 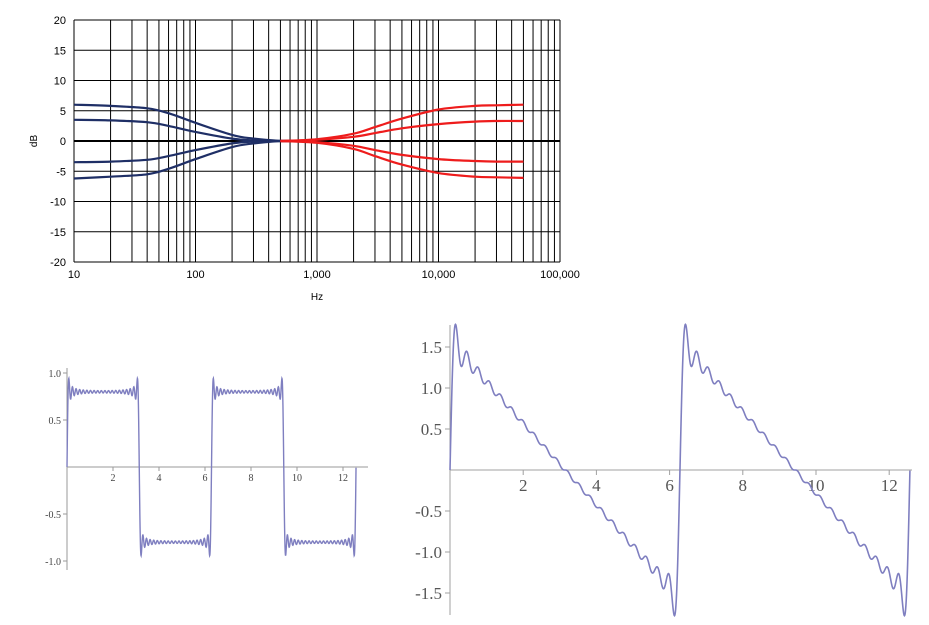 What do you see at coordinates (58, 233) in the screenshot?
I see `eq-y-tick-label: -15` at bounding box center [58, 233].